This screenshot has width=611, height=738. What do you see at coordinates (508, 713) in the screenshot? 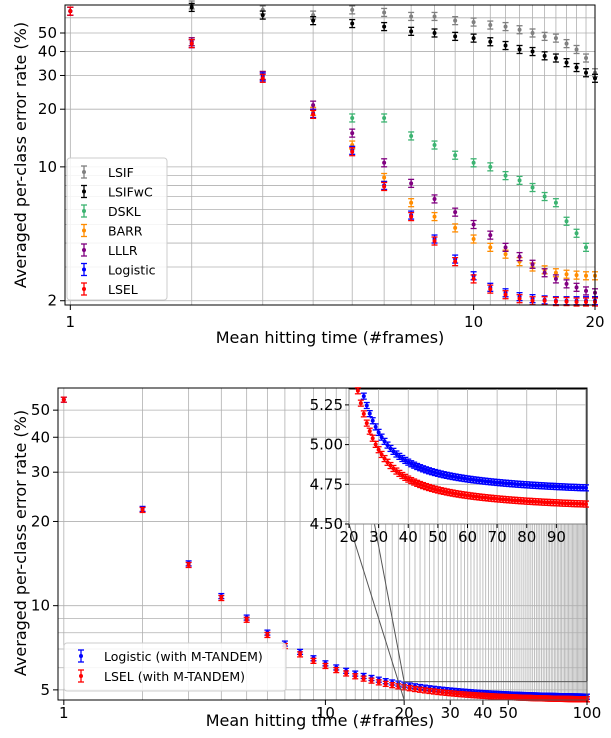
I see `bottom-xtick-label: 50` at bounding box center [508, 713].